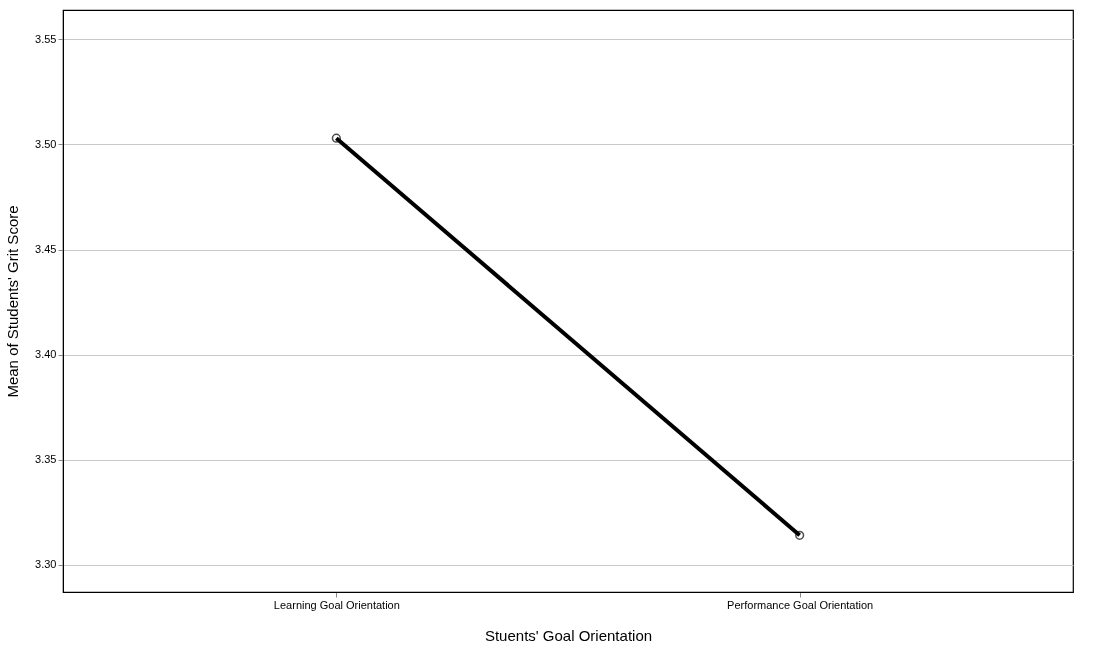 The height and width of the screenshot is (652, 1103). What do you see at coordinates (46, 249) in the screenshot?
I see `y-tick-label: 3.45` at bounding box center [46, 249].